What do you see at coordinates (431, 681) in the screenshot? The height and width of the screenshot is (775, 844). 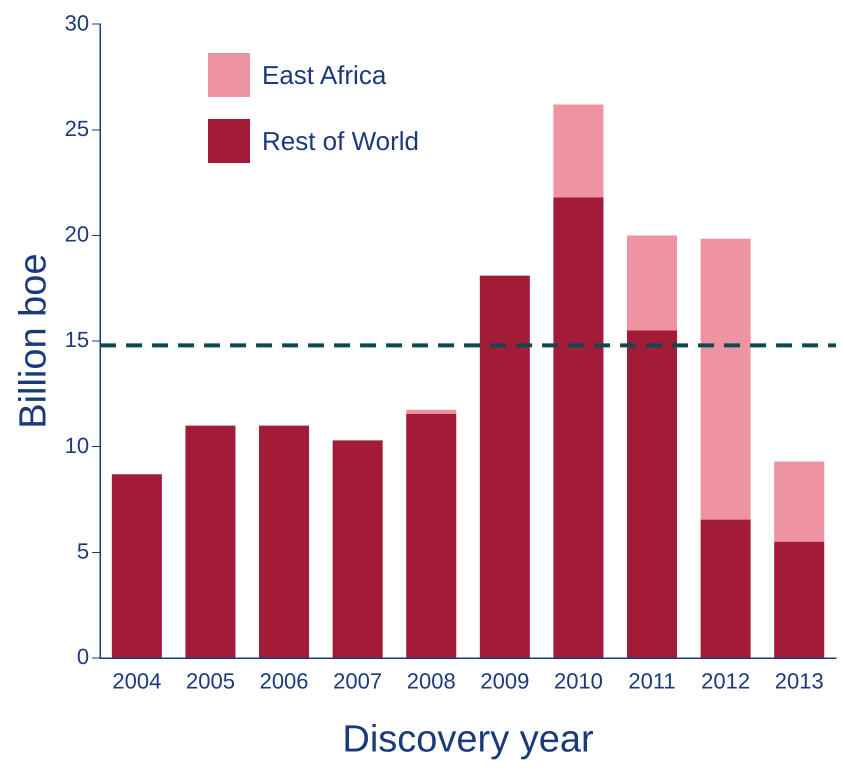 I see `x-tick-label: 2008` at bounding box center [431, 681].